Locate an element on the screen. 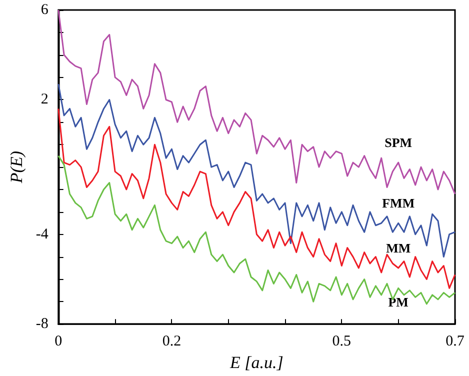 The width and height of the screenshot is (469, 376). series-label: PM is located at coordinates (398, 302).